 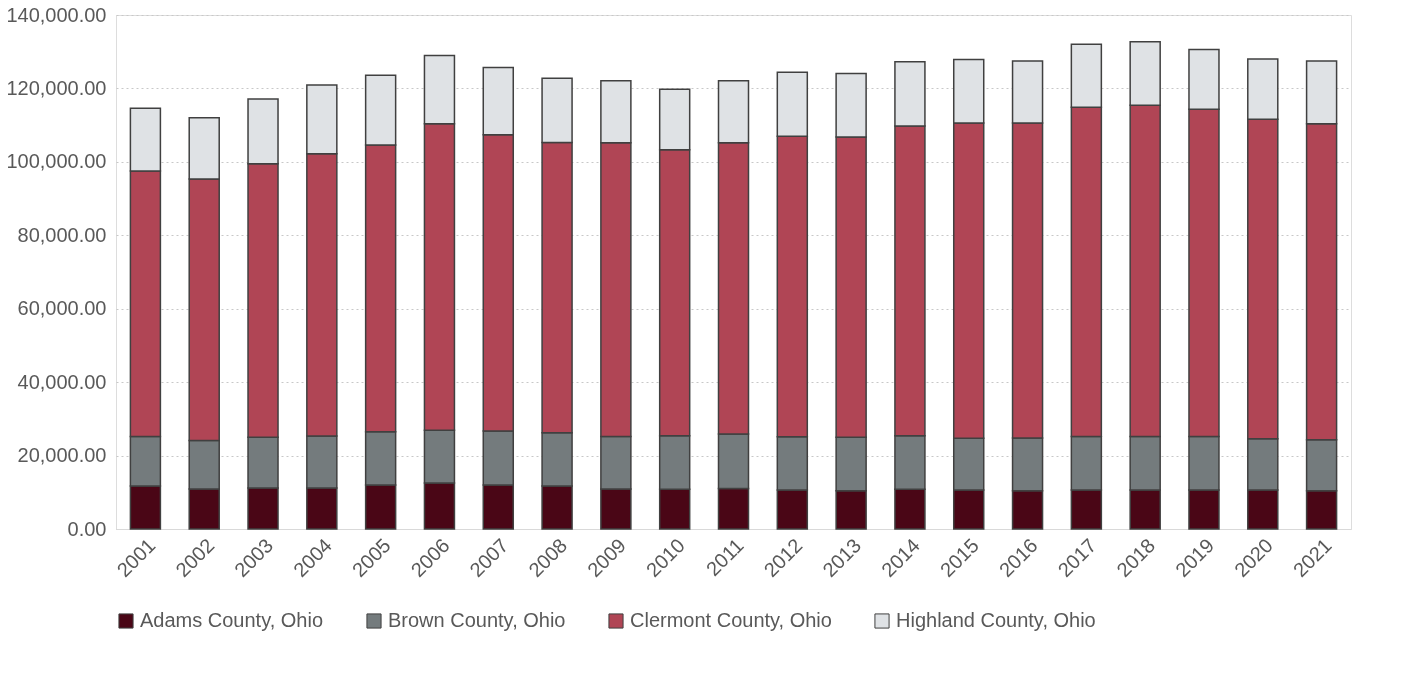 I want to click on legend-label: Highland County, Ohio, so click(x=996, y=620).